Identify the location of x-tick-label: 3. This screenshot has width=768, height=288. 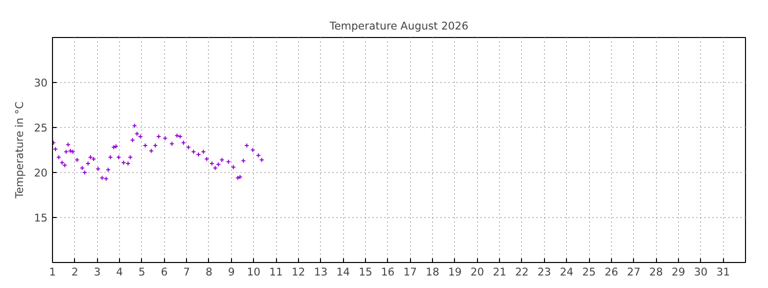
(97, 272).